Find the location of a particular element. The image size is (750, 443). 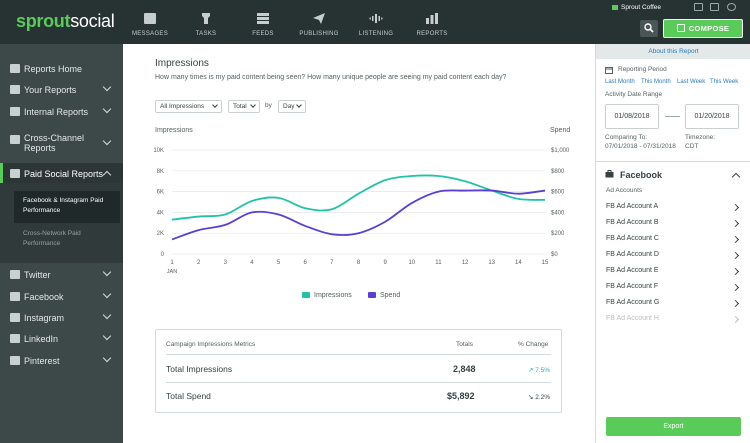

instagram-icon is located at coordinates (15, 317).